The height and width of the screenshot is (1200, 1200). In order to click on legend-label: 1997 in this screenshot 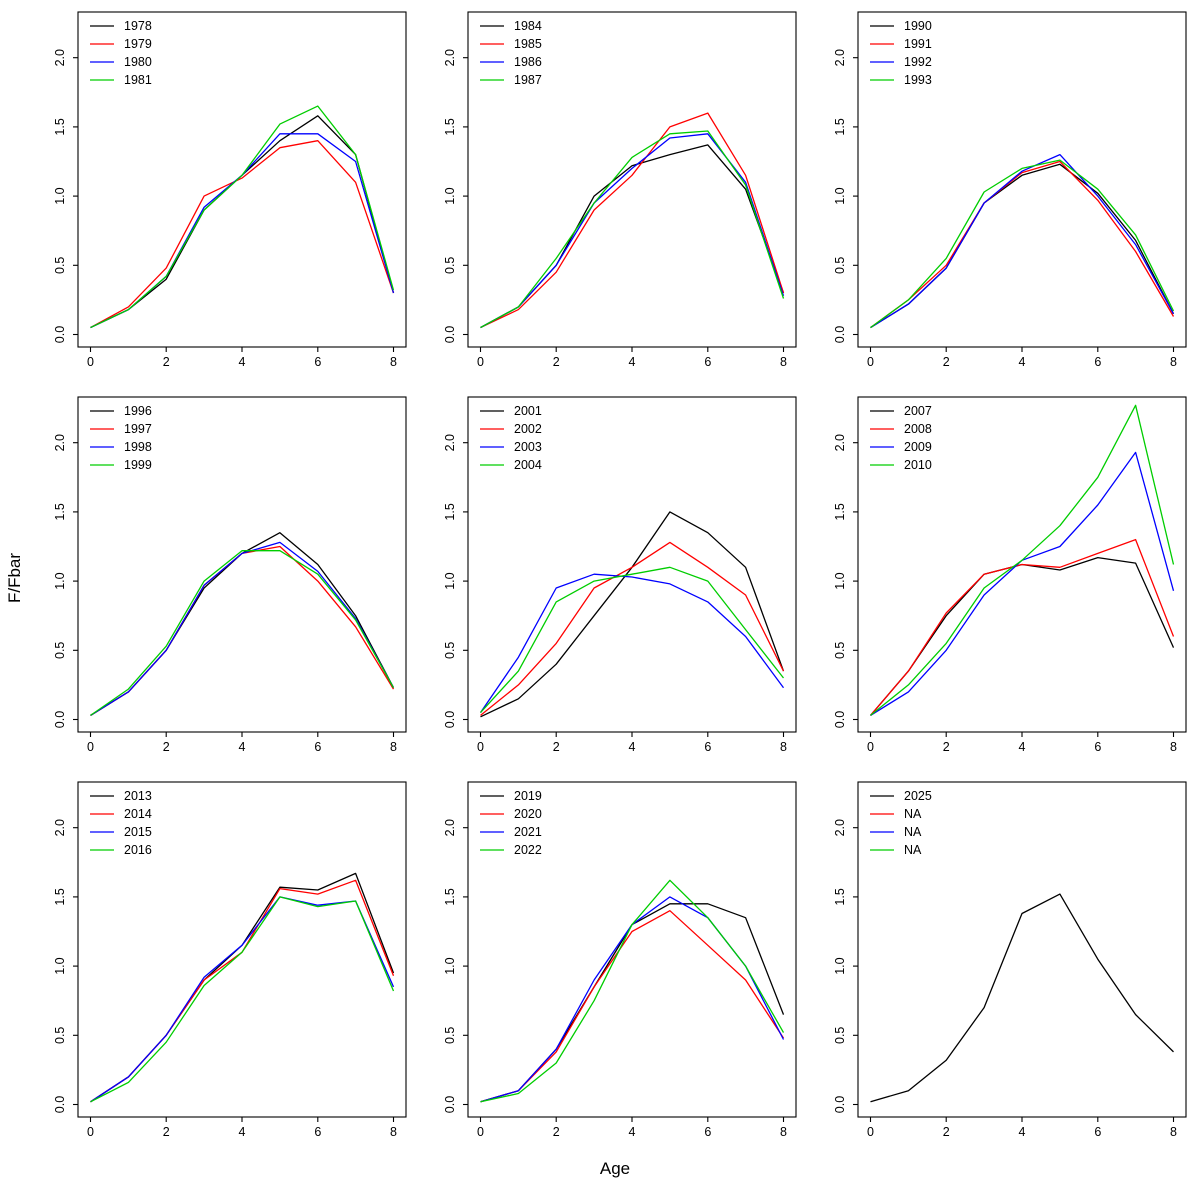, I will do `click(138, 429)`.